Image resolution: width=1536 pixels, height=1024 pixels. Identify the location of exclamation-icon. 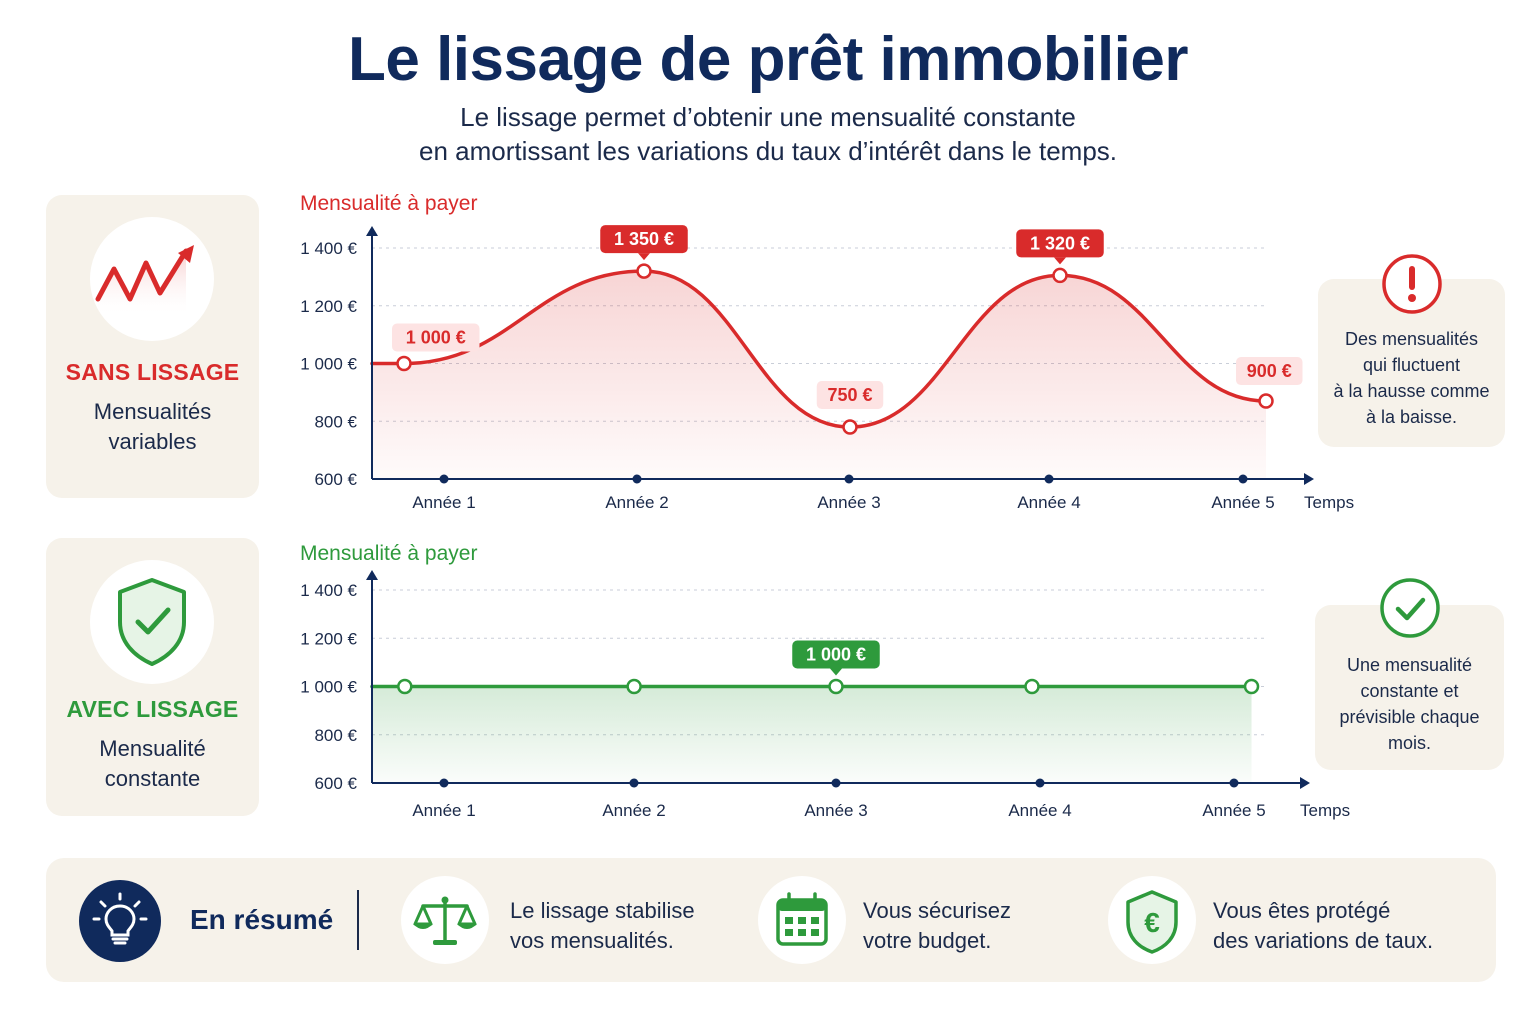
(1412, 286).